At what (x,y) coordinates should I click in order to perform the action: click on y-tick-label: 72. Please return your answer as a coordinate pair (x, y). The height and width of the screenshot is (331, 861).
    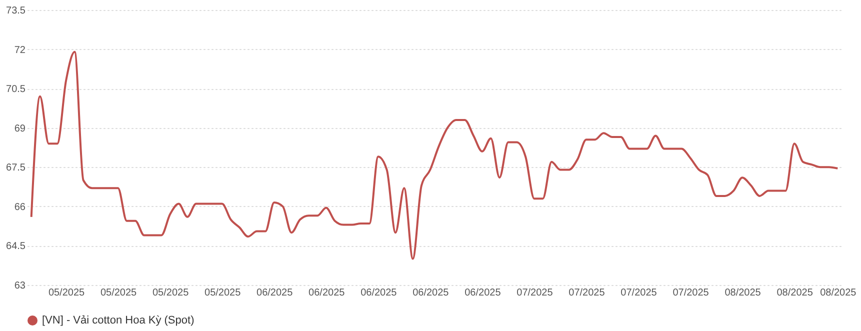
    Looking at the image, I should click on (20, 50).